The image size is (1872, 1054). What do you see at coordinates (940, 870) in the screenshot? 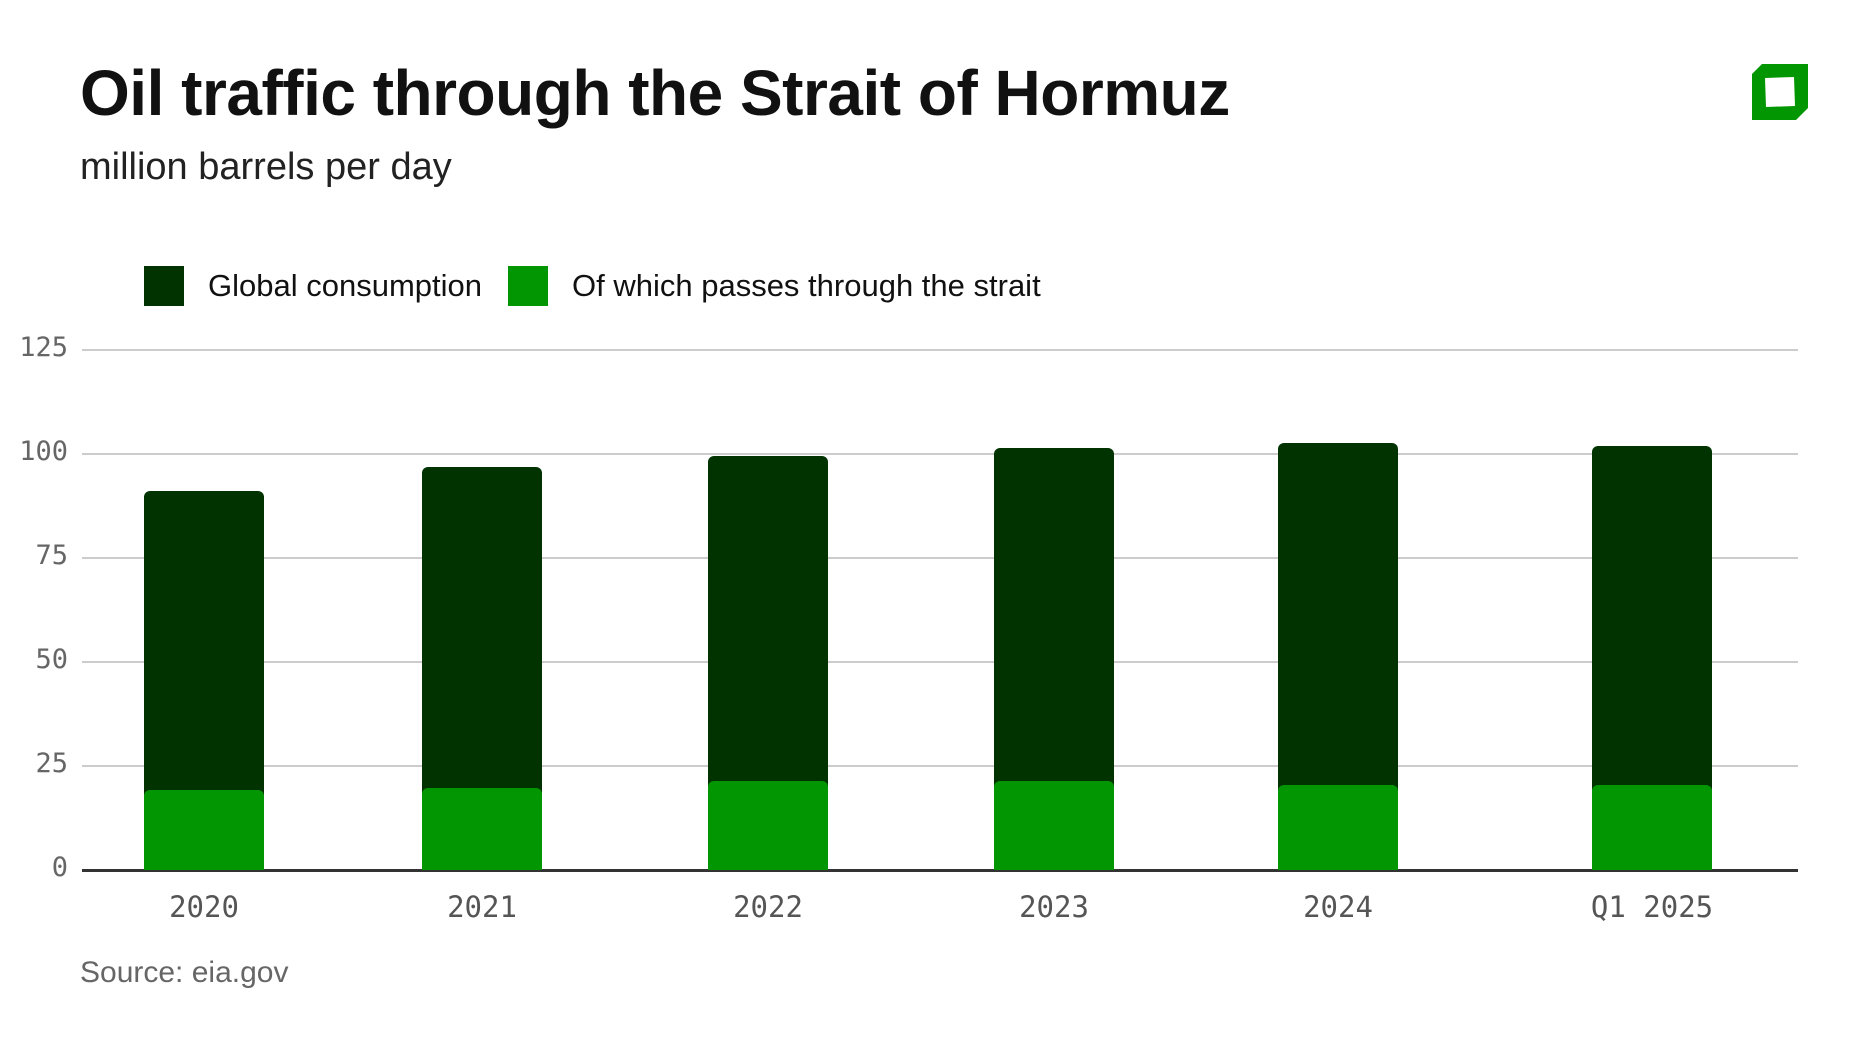
I see `x-axis-baseline` at bounding box center [940, 870].